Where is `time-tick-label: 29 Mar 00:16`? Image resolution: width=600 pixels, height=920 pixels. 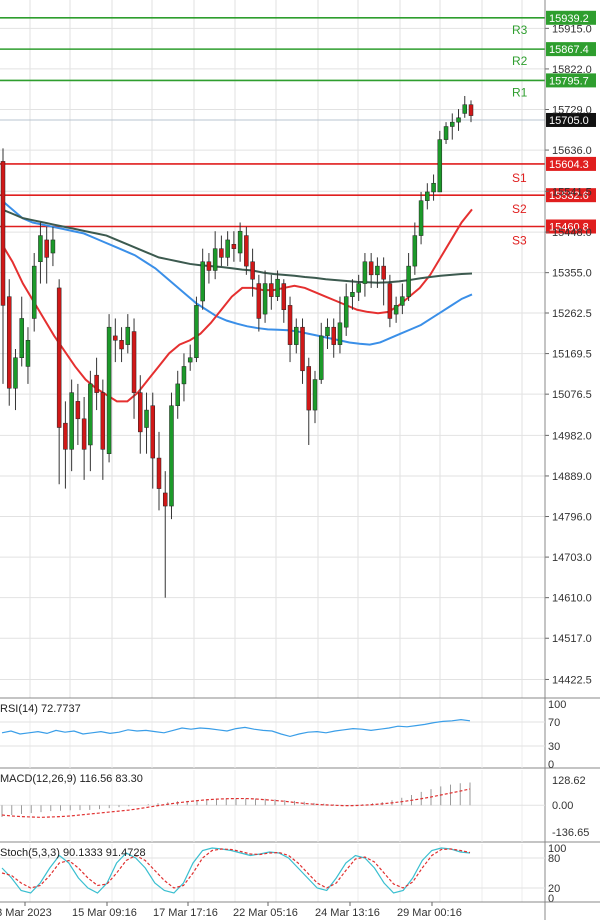
time-tick-label: 29 Mar 00:16 is located at coordinates (429, 913).